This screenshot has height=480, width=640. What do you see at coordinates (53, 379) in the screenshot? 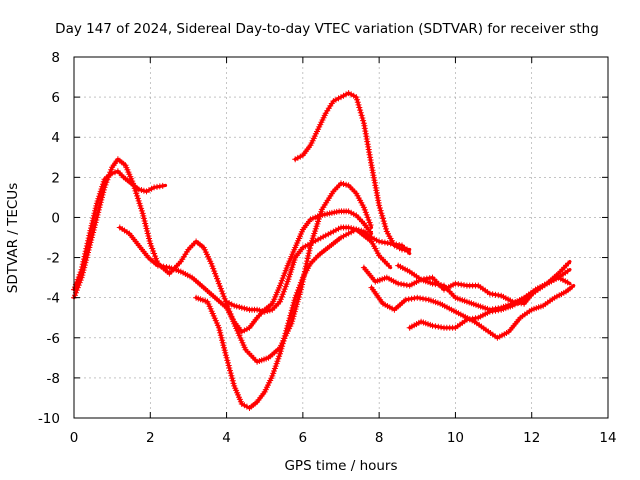
I see `y-tick-label: -8` at bounding box center [53, 379].